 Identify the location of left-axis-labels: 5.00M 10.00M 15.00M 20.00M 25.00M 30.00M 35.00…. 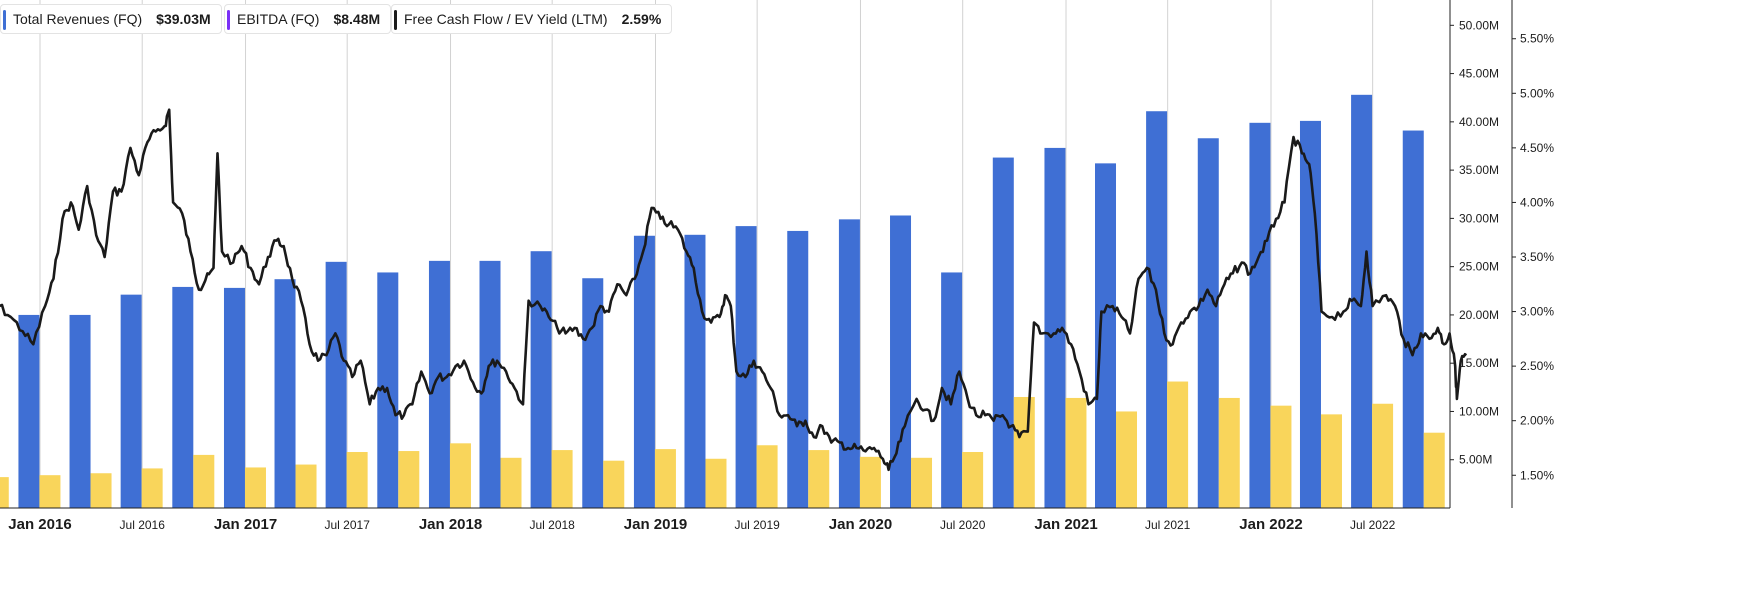
(1474, 242).